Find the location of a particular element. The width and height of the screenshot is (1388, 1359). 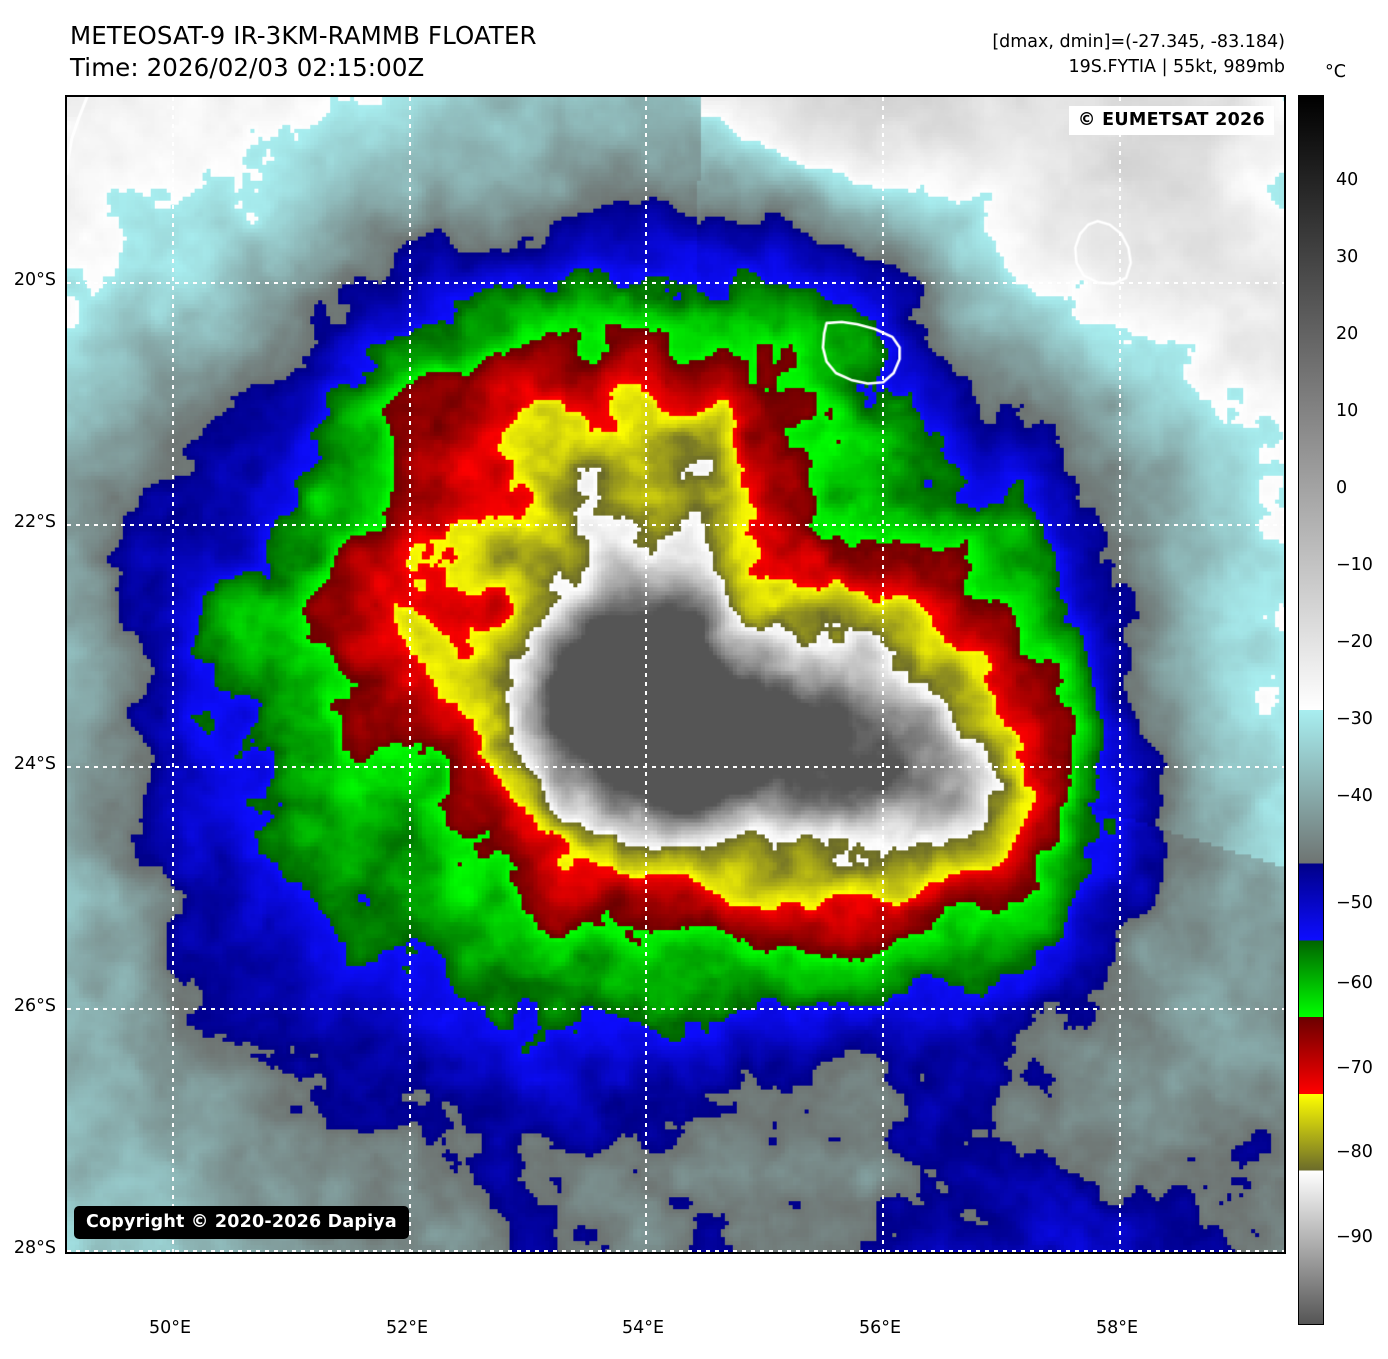

data-range-label: [dmax, dmin]=(-27.345, -83.184) is located at coordinates (1138, 42).